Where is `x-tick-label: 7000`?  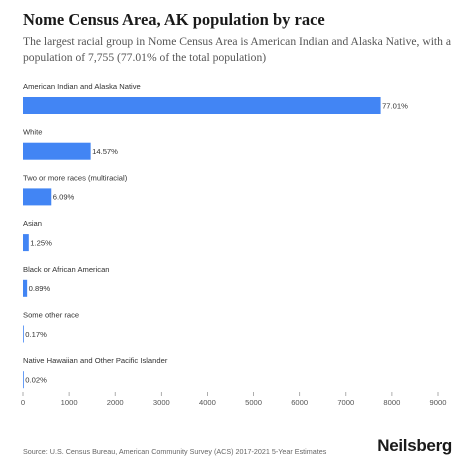
x-tick-label: 7000 is located at coordinates (345, 402).